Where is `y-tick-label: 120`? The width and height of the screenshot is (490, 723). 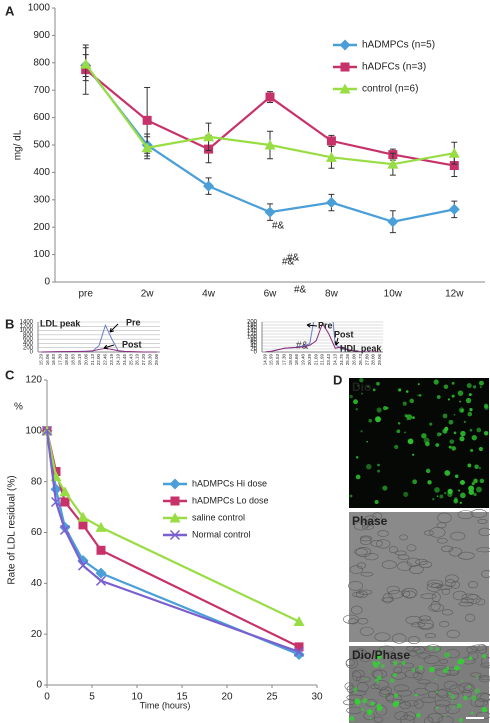
y-tick-label: 120 is located at coordinates (252, 335).